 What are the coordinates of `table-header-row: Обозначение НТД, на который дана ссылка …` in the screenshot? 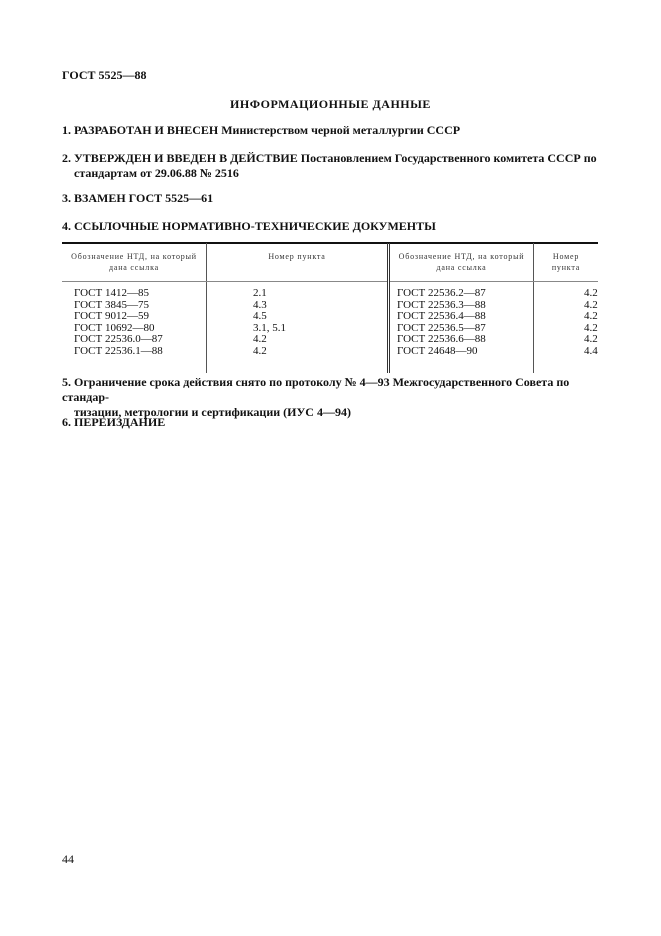 It's located at (330, 262).